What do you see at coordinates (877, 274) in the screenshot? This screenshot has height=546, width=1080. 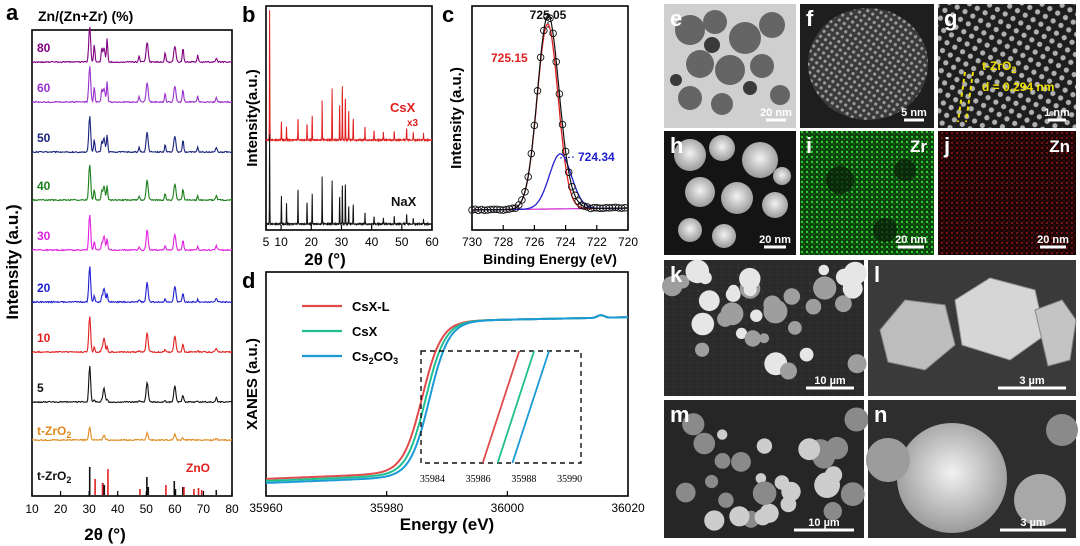 I see `panel-letter-l: l` at bounding box center [877, 274].